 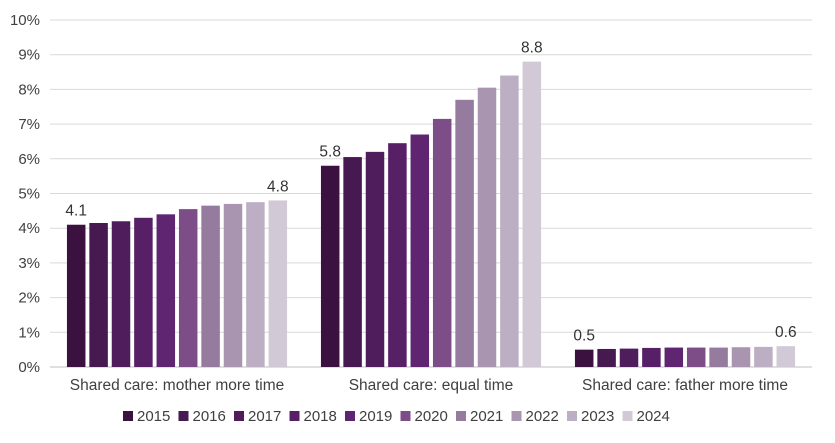 What do you see at coordinates (486, 416) in the screenshot?
I see `legend-label: 2021` at bounding box center [486, 416].